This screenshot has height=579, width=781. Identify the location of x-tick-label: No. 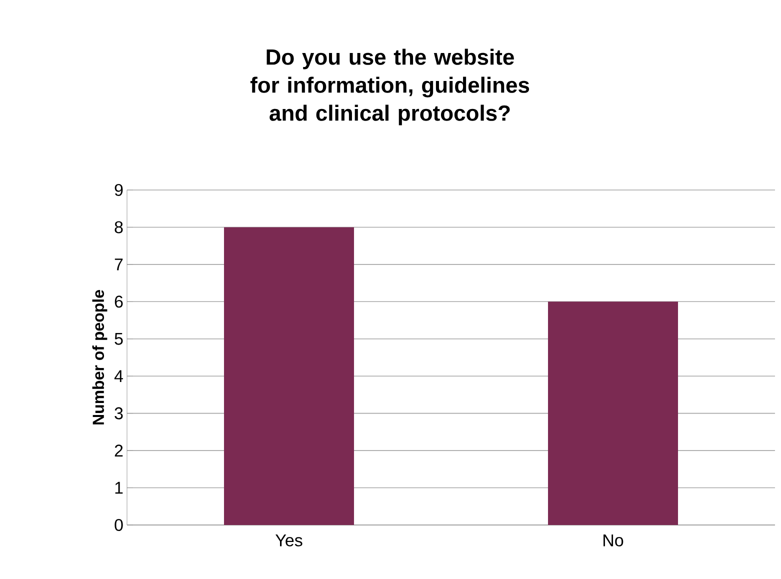
(614, 540).